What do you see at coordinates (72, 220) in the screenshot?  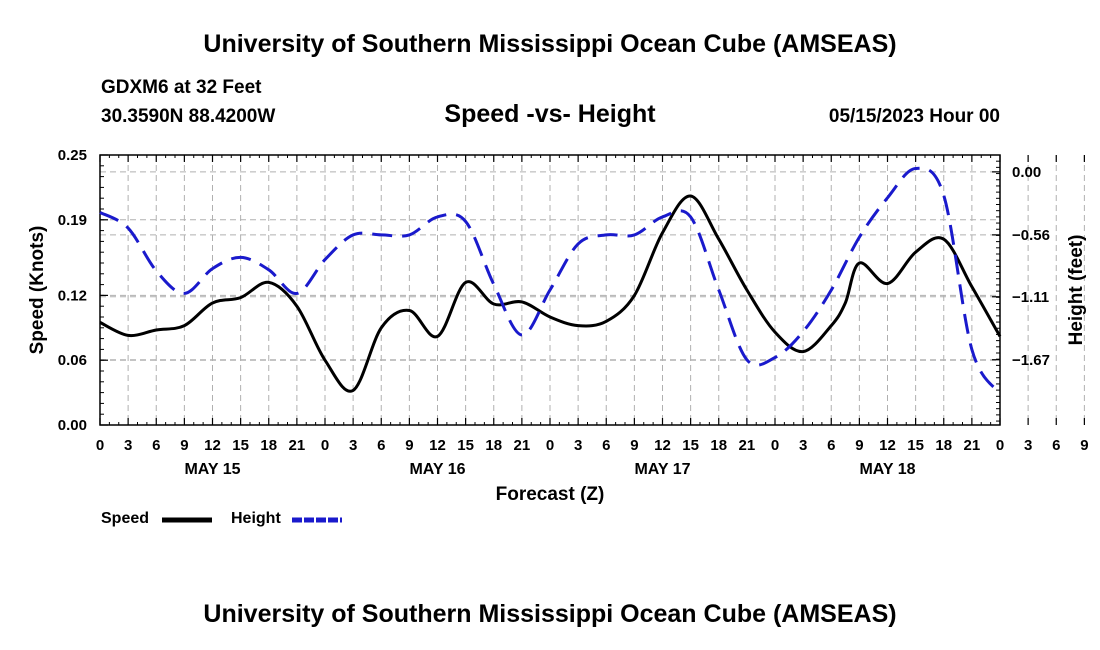 I see `y-tick-label: 0.19` at bounding box center [72, 220].